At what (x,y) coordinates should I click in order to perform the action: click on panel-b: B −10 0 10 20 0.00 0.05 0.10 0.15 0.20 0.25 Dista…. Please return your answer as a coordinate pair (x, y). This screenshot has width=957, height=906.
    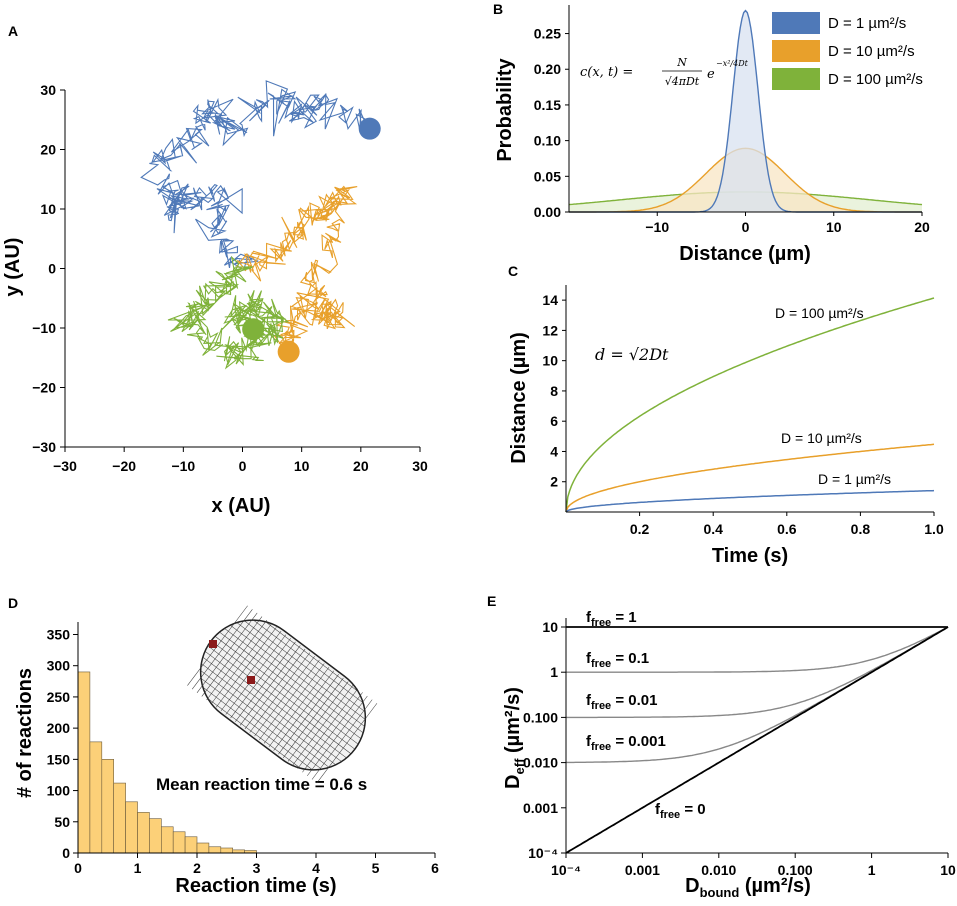
    Looking at the image, I should click on (711, 133).